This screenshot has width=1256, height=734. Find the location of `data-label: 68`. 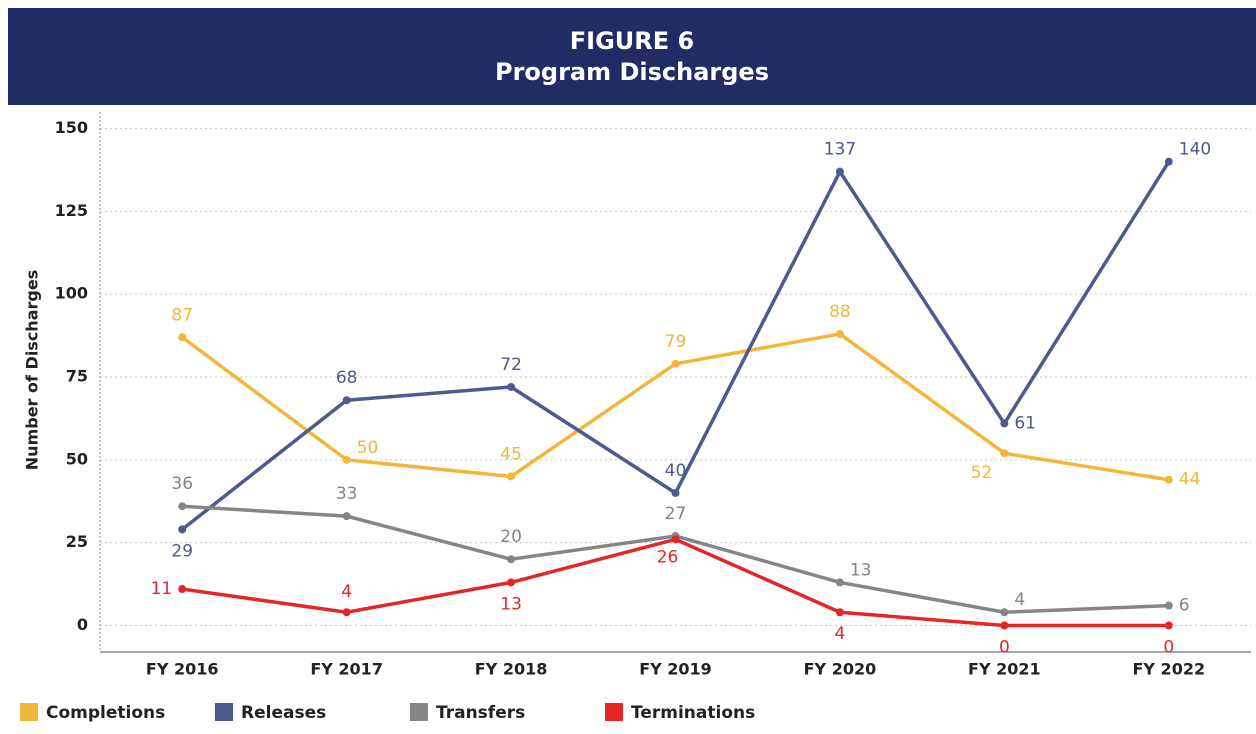

data-label: 68 is located at coordinates (347, 378).